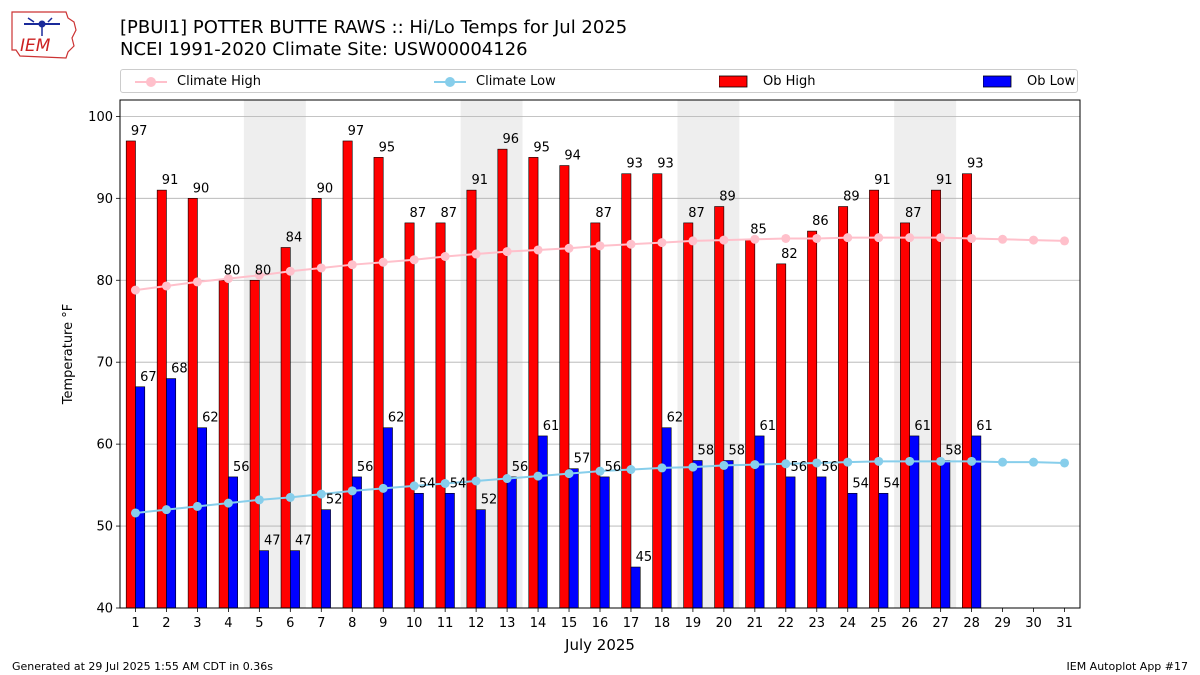 This screenshot has height=675, width=1200. What do you see at coordinates (263, 270) in the screenshot?
I see `ob-high-value-label: 80` at bounding box center [263, 270].